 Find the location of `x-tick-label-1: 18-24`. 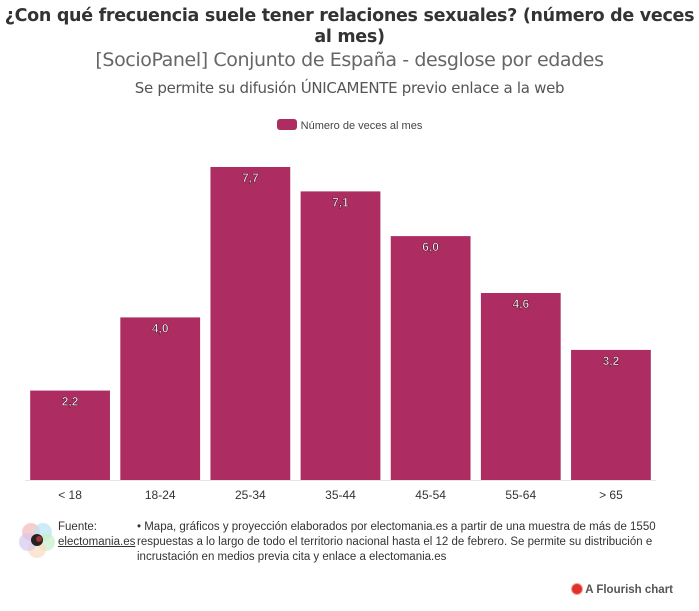

x-tick-label-1: 18-24 is located at coordinates (160, 495).